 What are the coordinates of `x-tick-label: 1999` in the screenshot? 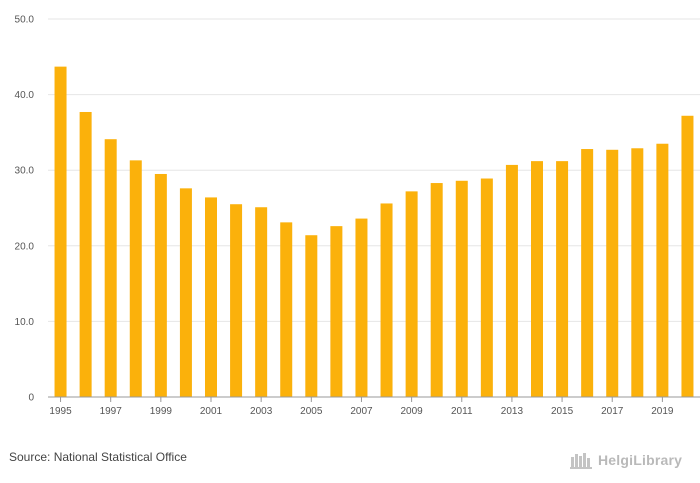 It's located at (161, 411).